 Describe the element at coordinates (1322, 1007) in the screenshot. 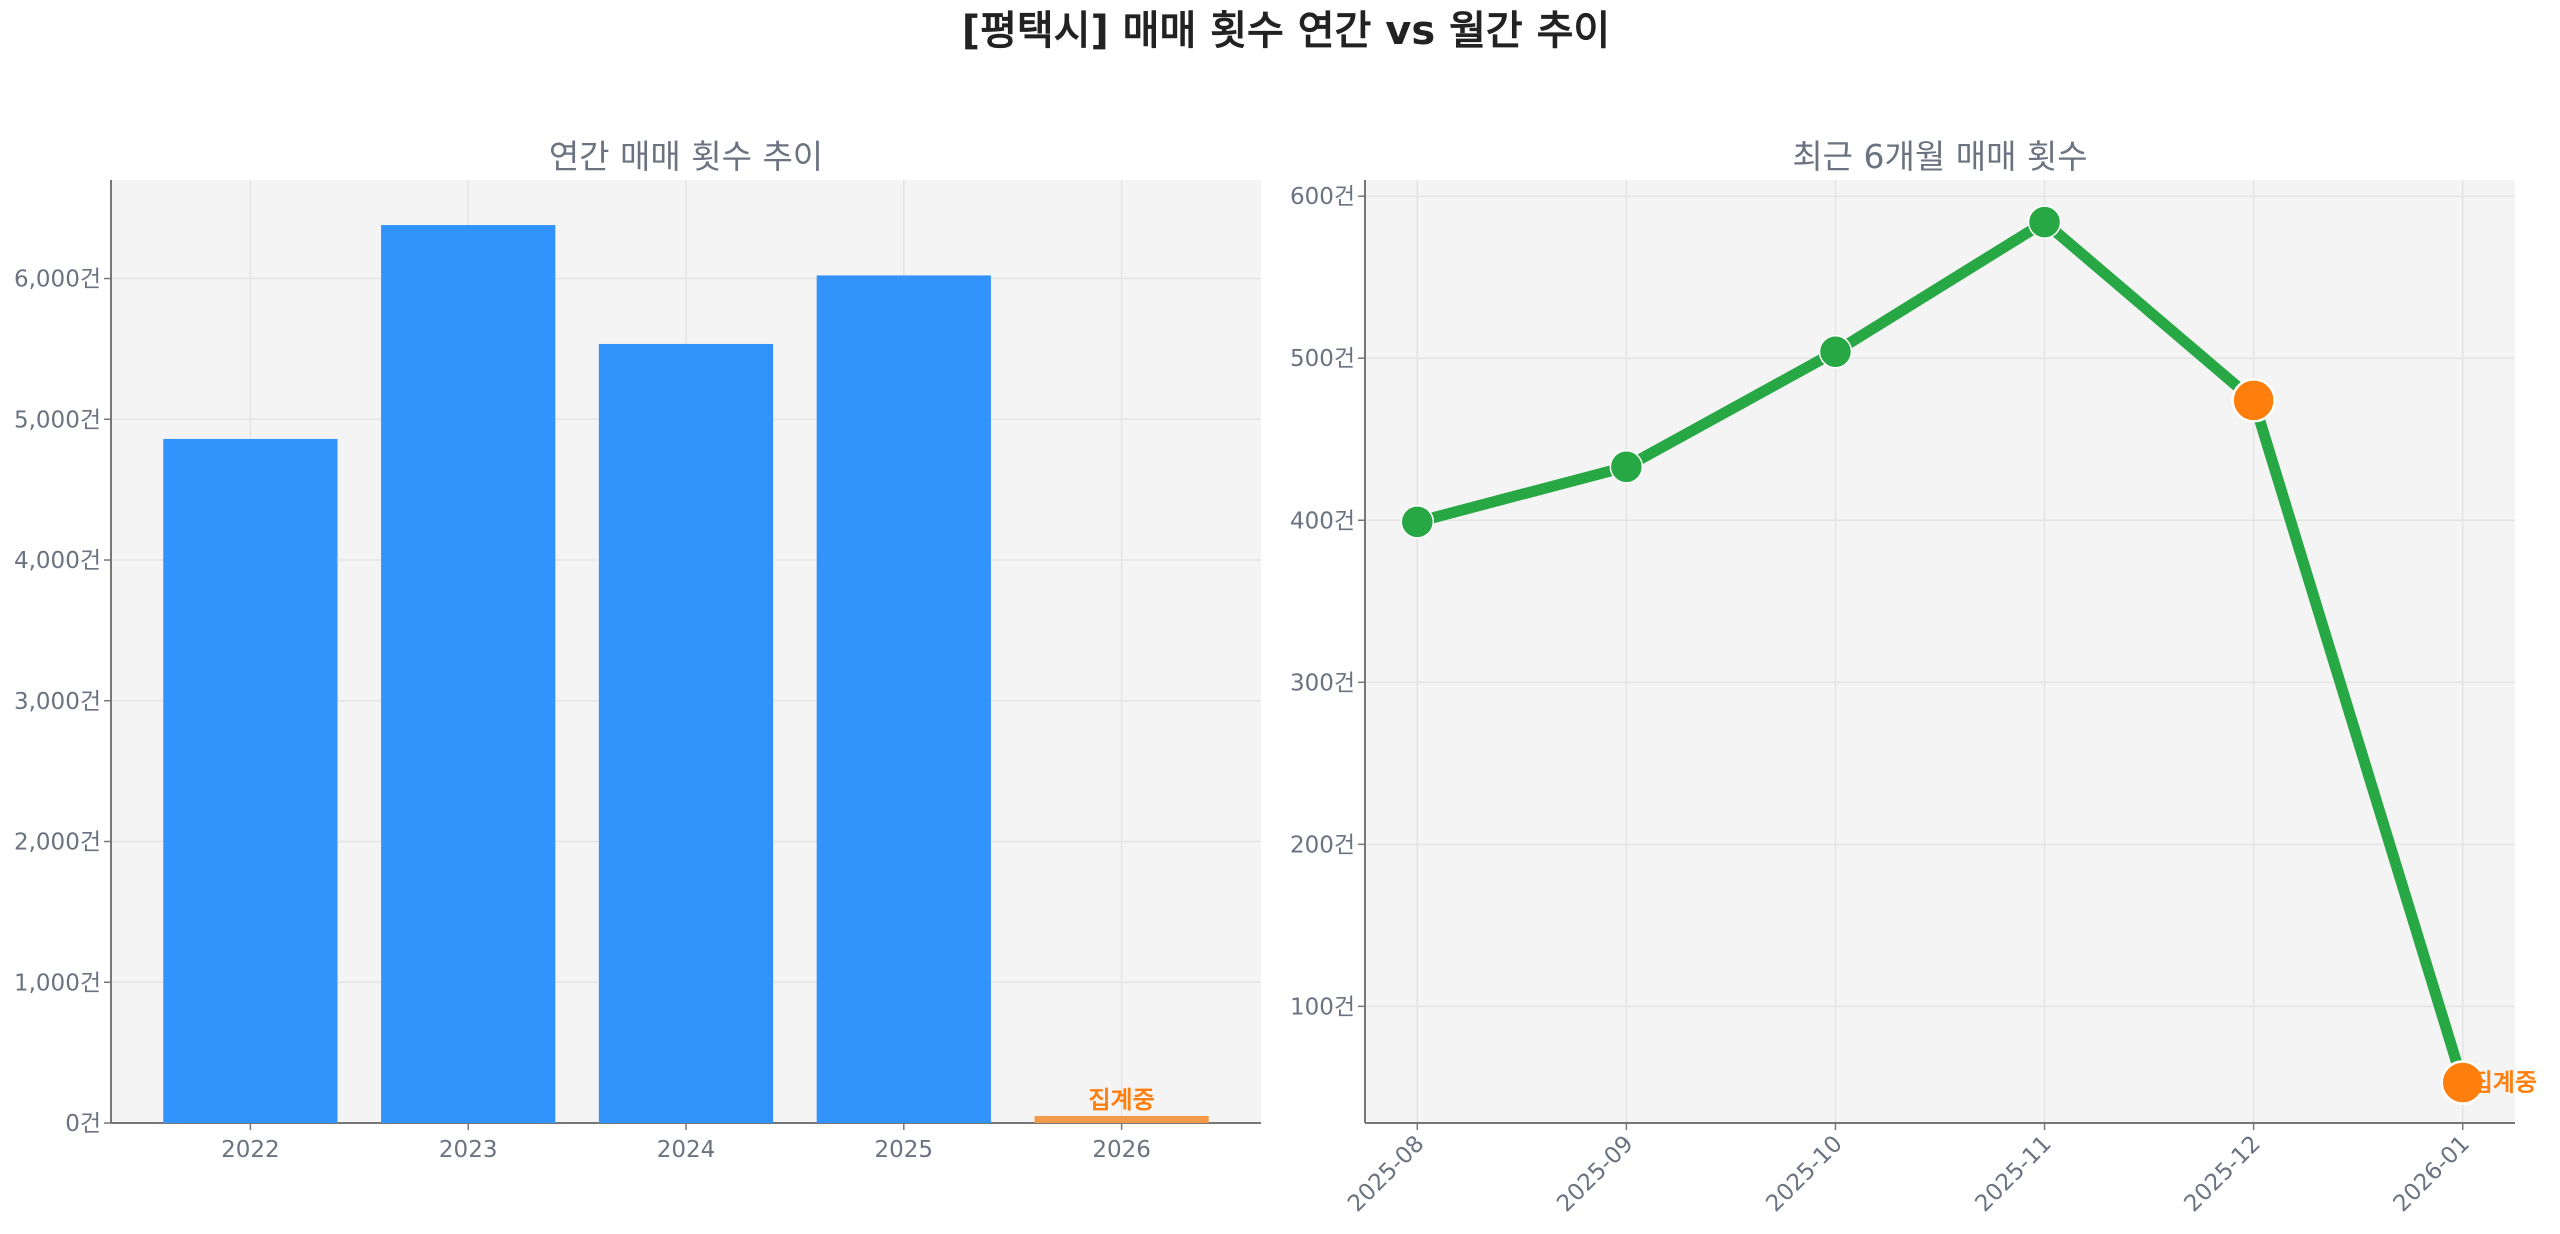

I see `y-tick-label: 100건` at that location.